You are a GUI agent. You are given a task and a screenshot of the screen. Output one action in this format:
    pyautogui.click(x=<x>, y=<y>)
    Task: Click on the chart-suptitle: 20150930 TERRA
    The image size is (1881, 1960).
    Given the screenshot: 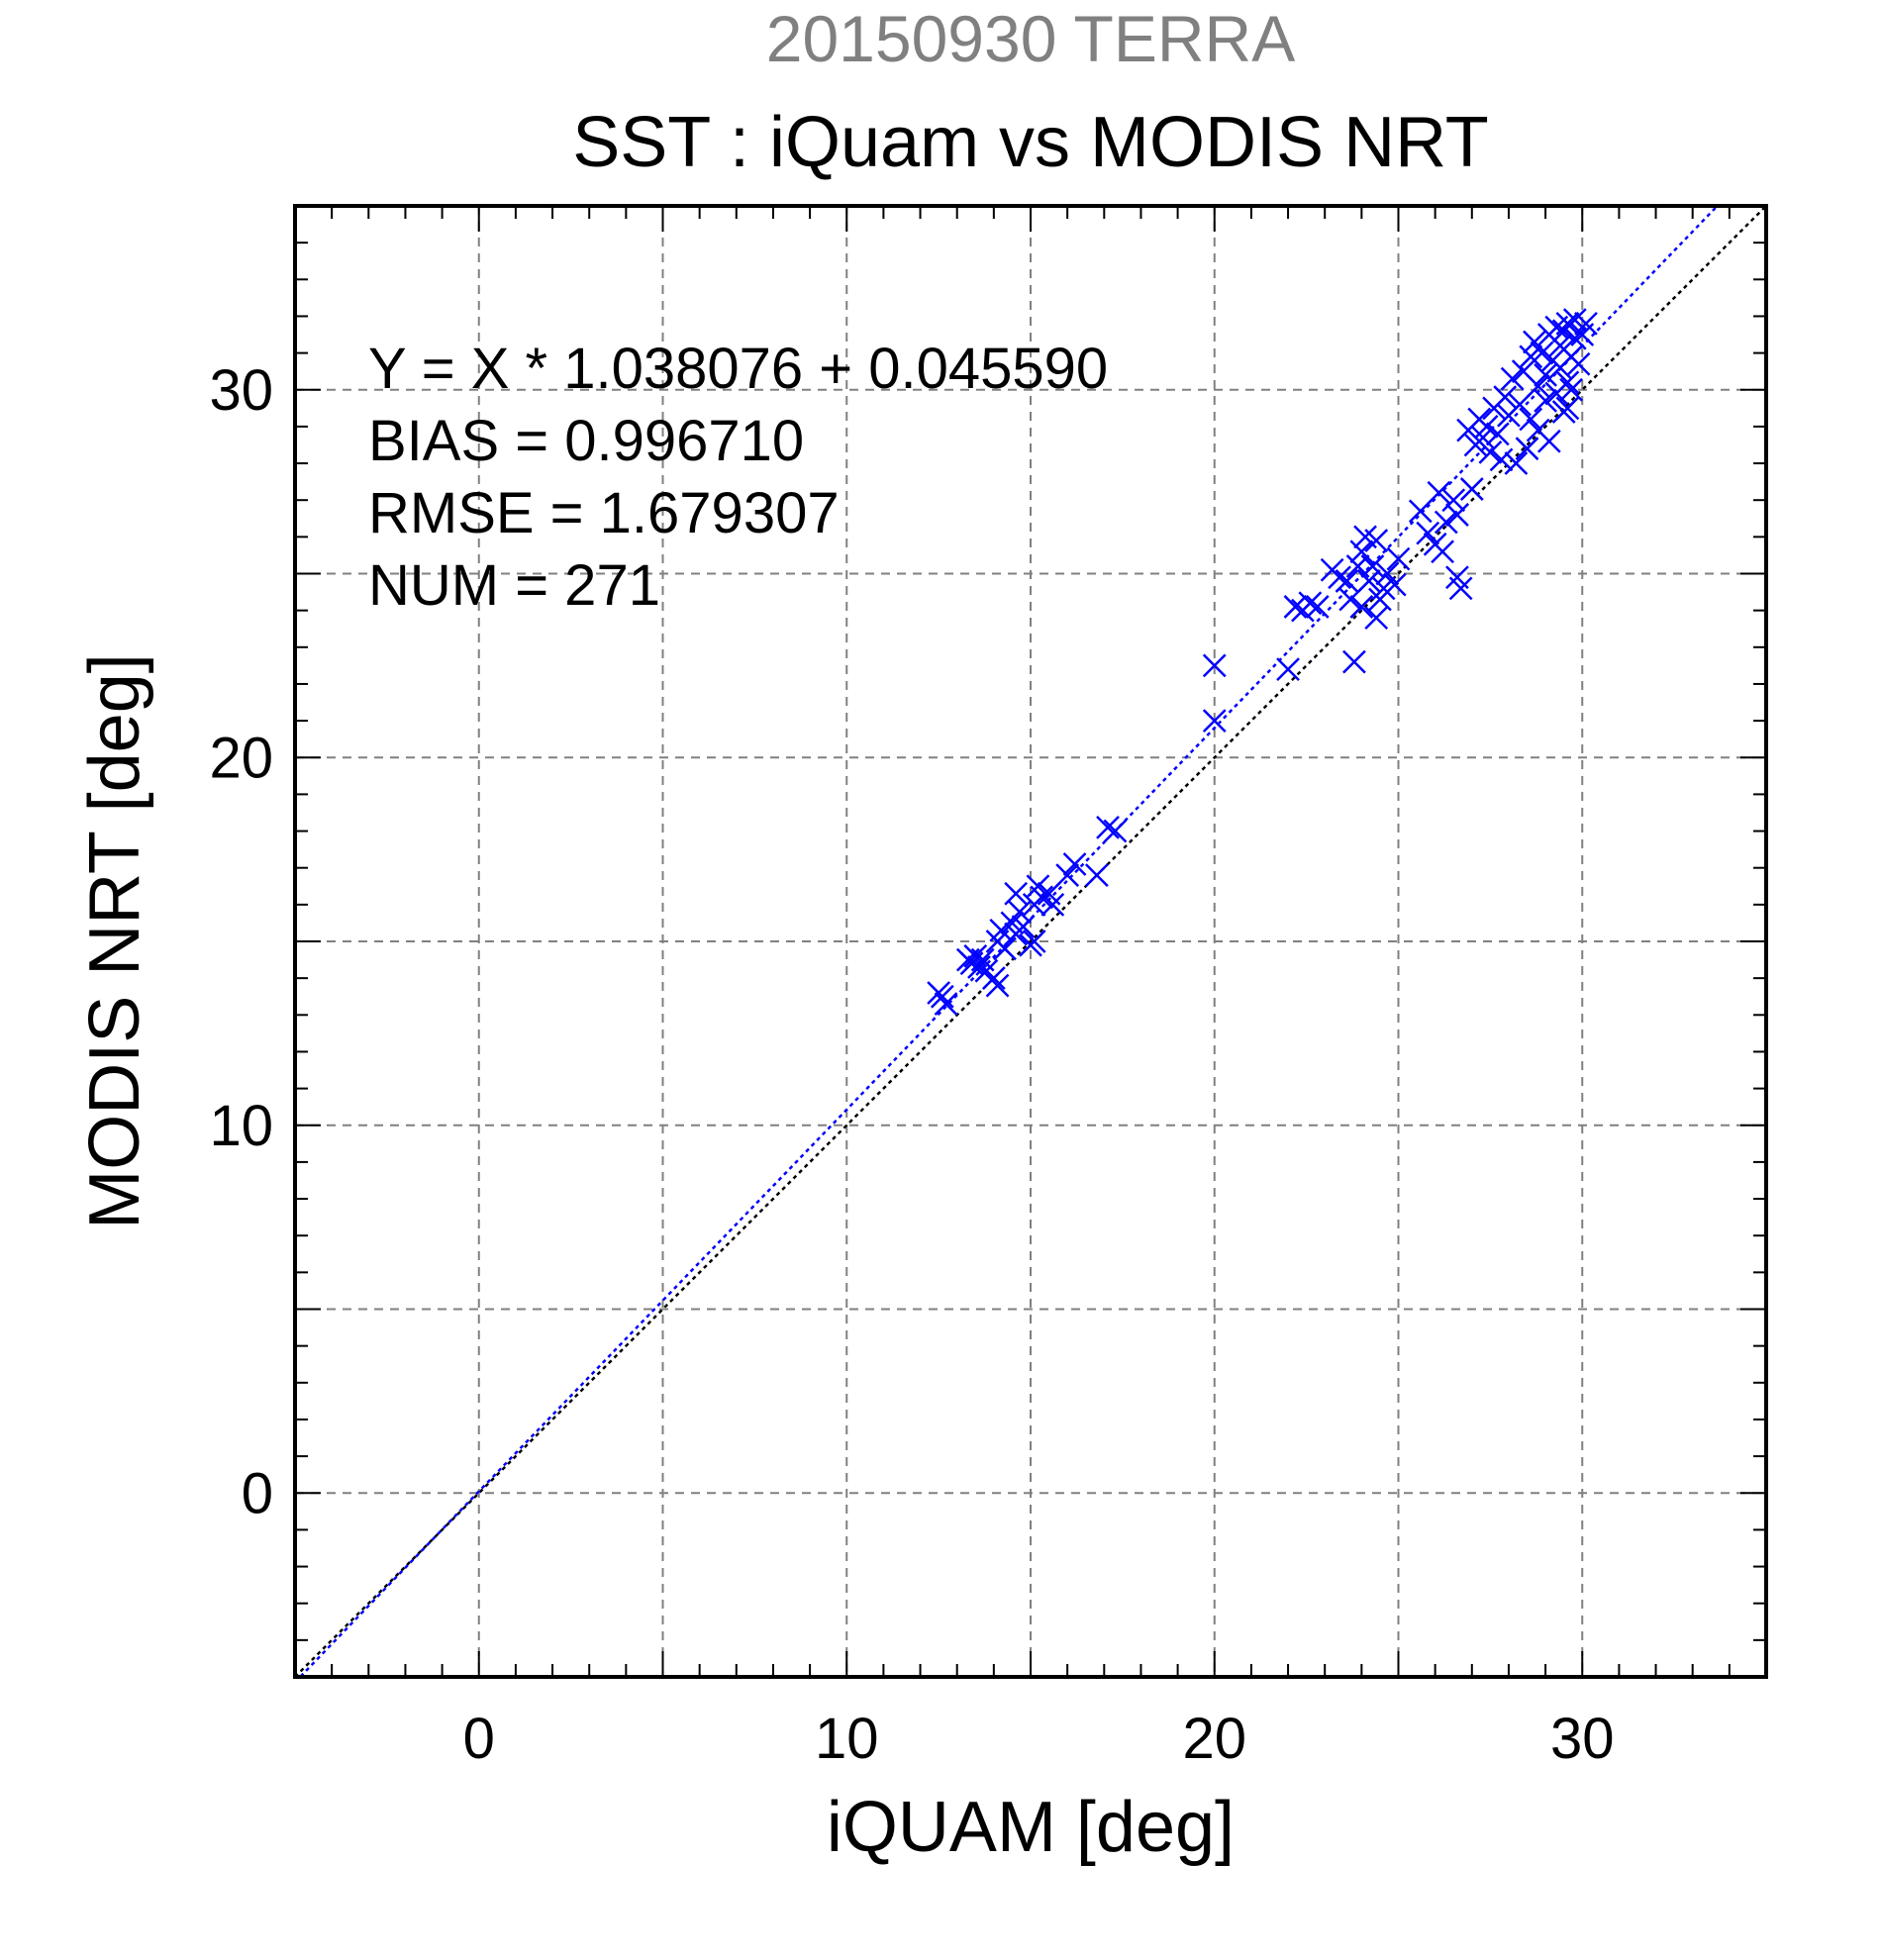 What is the action you would take?
    pyautogui.click(x=1030, y=38)
    